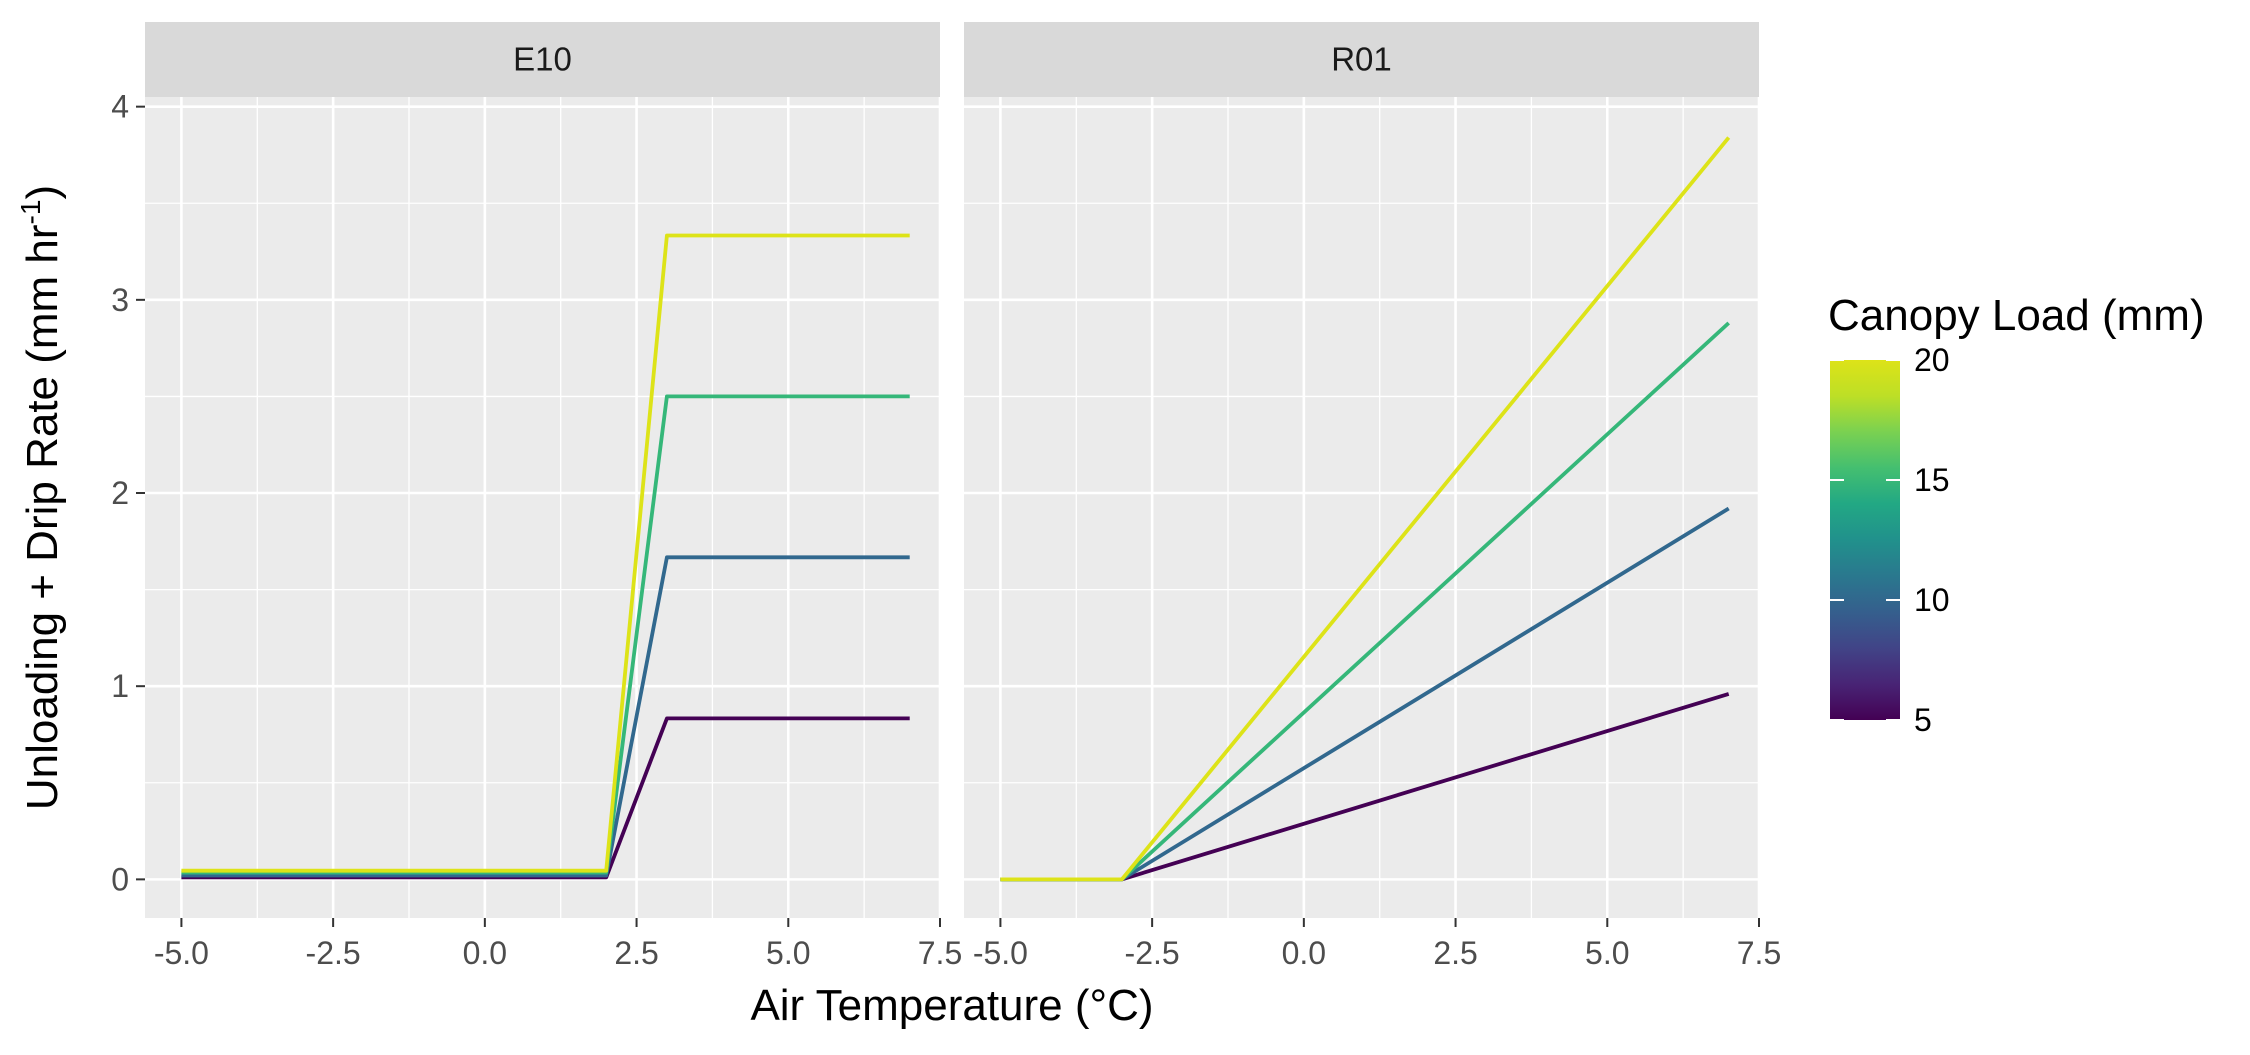  I want to click on colorbar, so click(1865, 540).